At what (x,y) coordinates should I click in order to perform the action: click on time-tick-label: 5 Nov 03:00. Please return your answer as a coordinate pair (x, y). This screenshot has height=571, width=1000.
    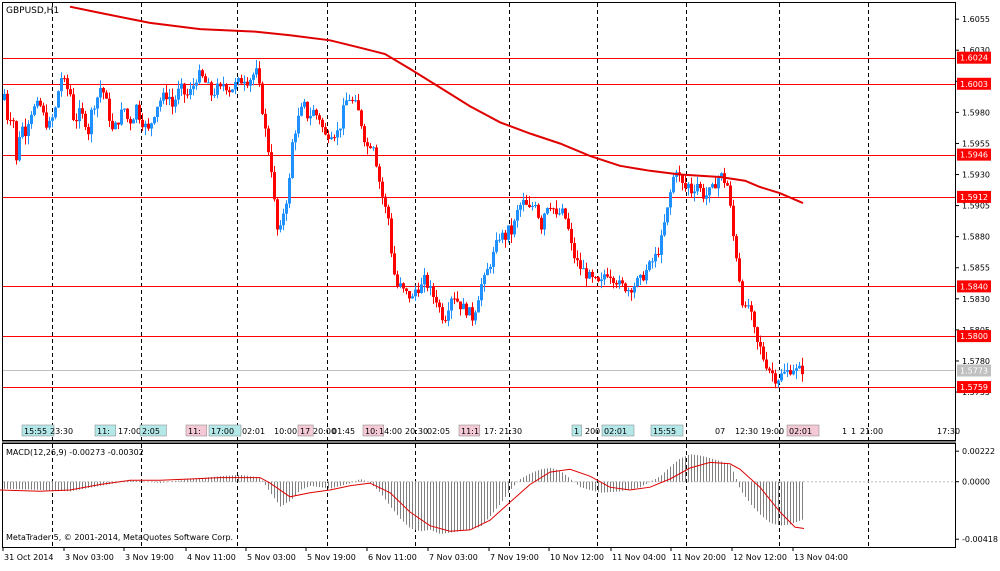
    Looking at the image, I should click on (271, 557).